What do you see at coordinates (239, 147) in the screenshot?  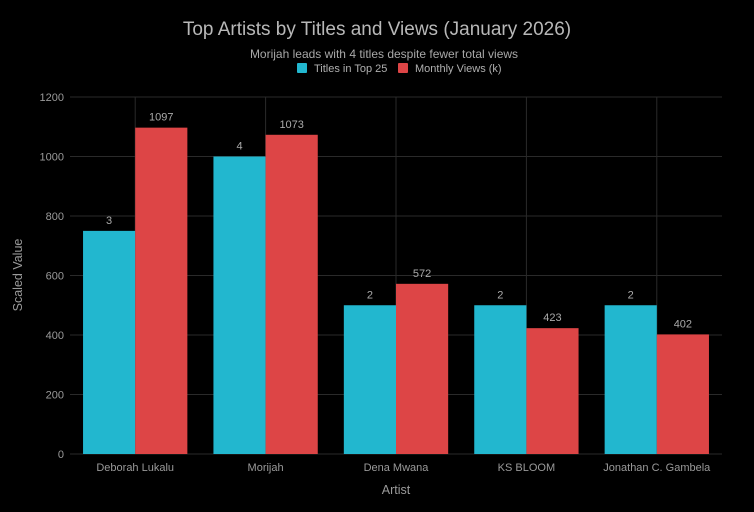 I see `data-label: 4` at bounding box center [239, 147].